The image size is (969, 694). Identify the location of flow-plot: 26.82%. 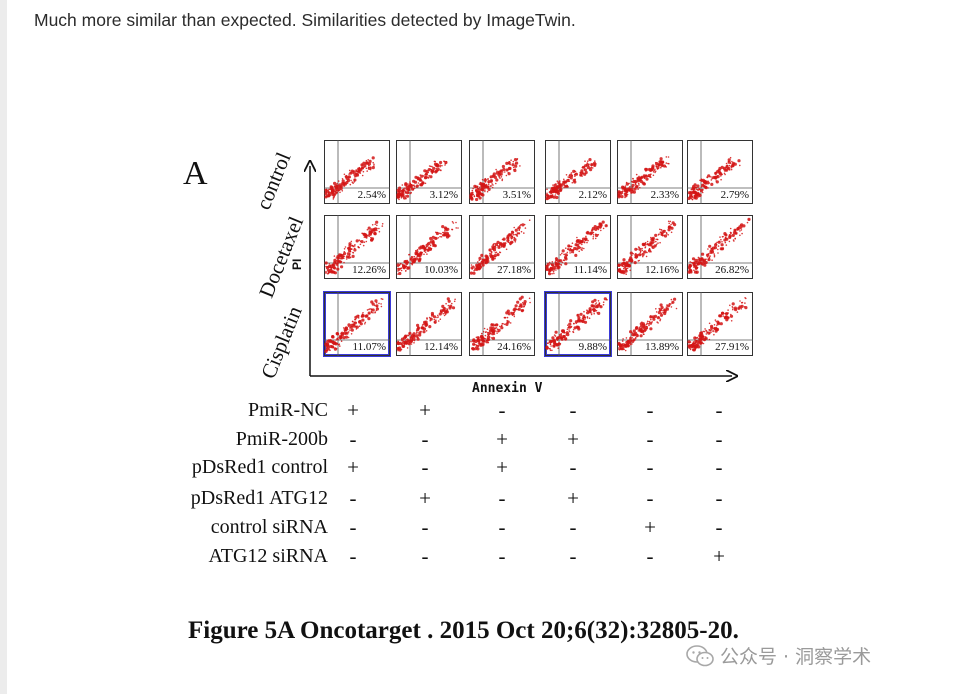
(720, 247).